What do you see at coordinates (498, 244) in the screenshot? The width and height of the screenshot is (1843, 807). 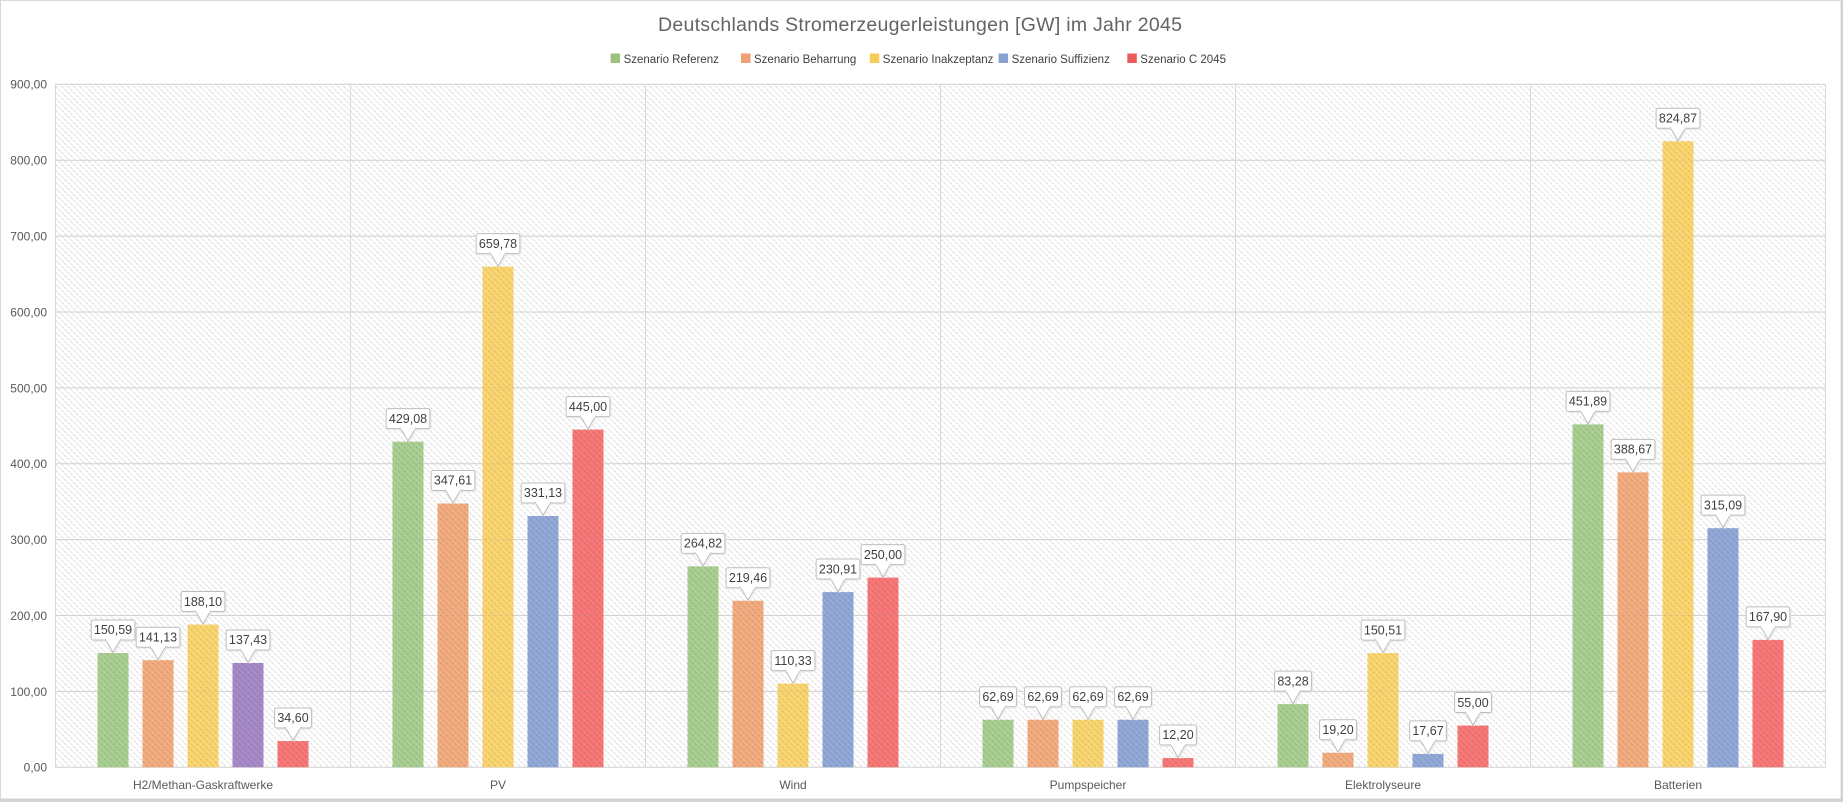 I see `svg-text: 659,78` at bounding box center [498, 244].